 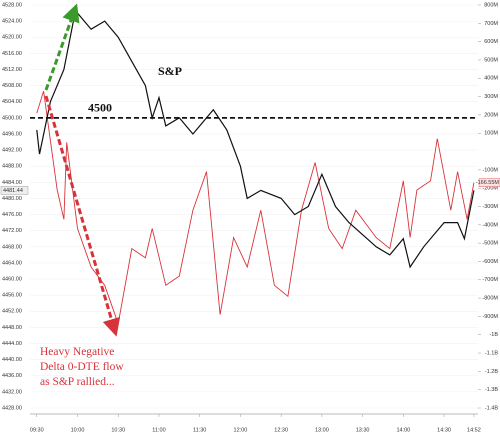 I want to click on y-tick-label: 4484.00, so click(x=12, y=183).